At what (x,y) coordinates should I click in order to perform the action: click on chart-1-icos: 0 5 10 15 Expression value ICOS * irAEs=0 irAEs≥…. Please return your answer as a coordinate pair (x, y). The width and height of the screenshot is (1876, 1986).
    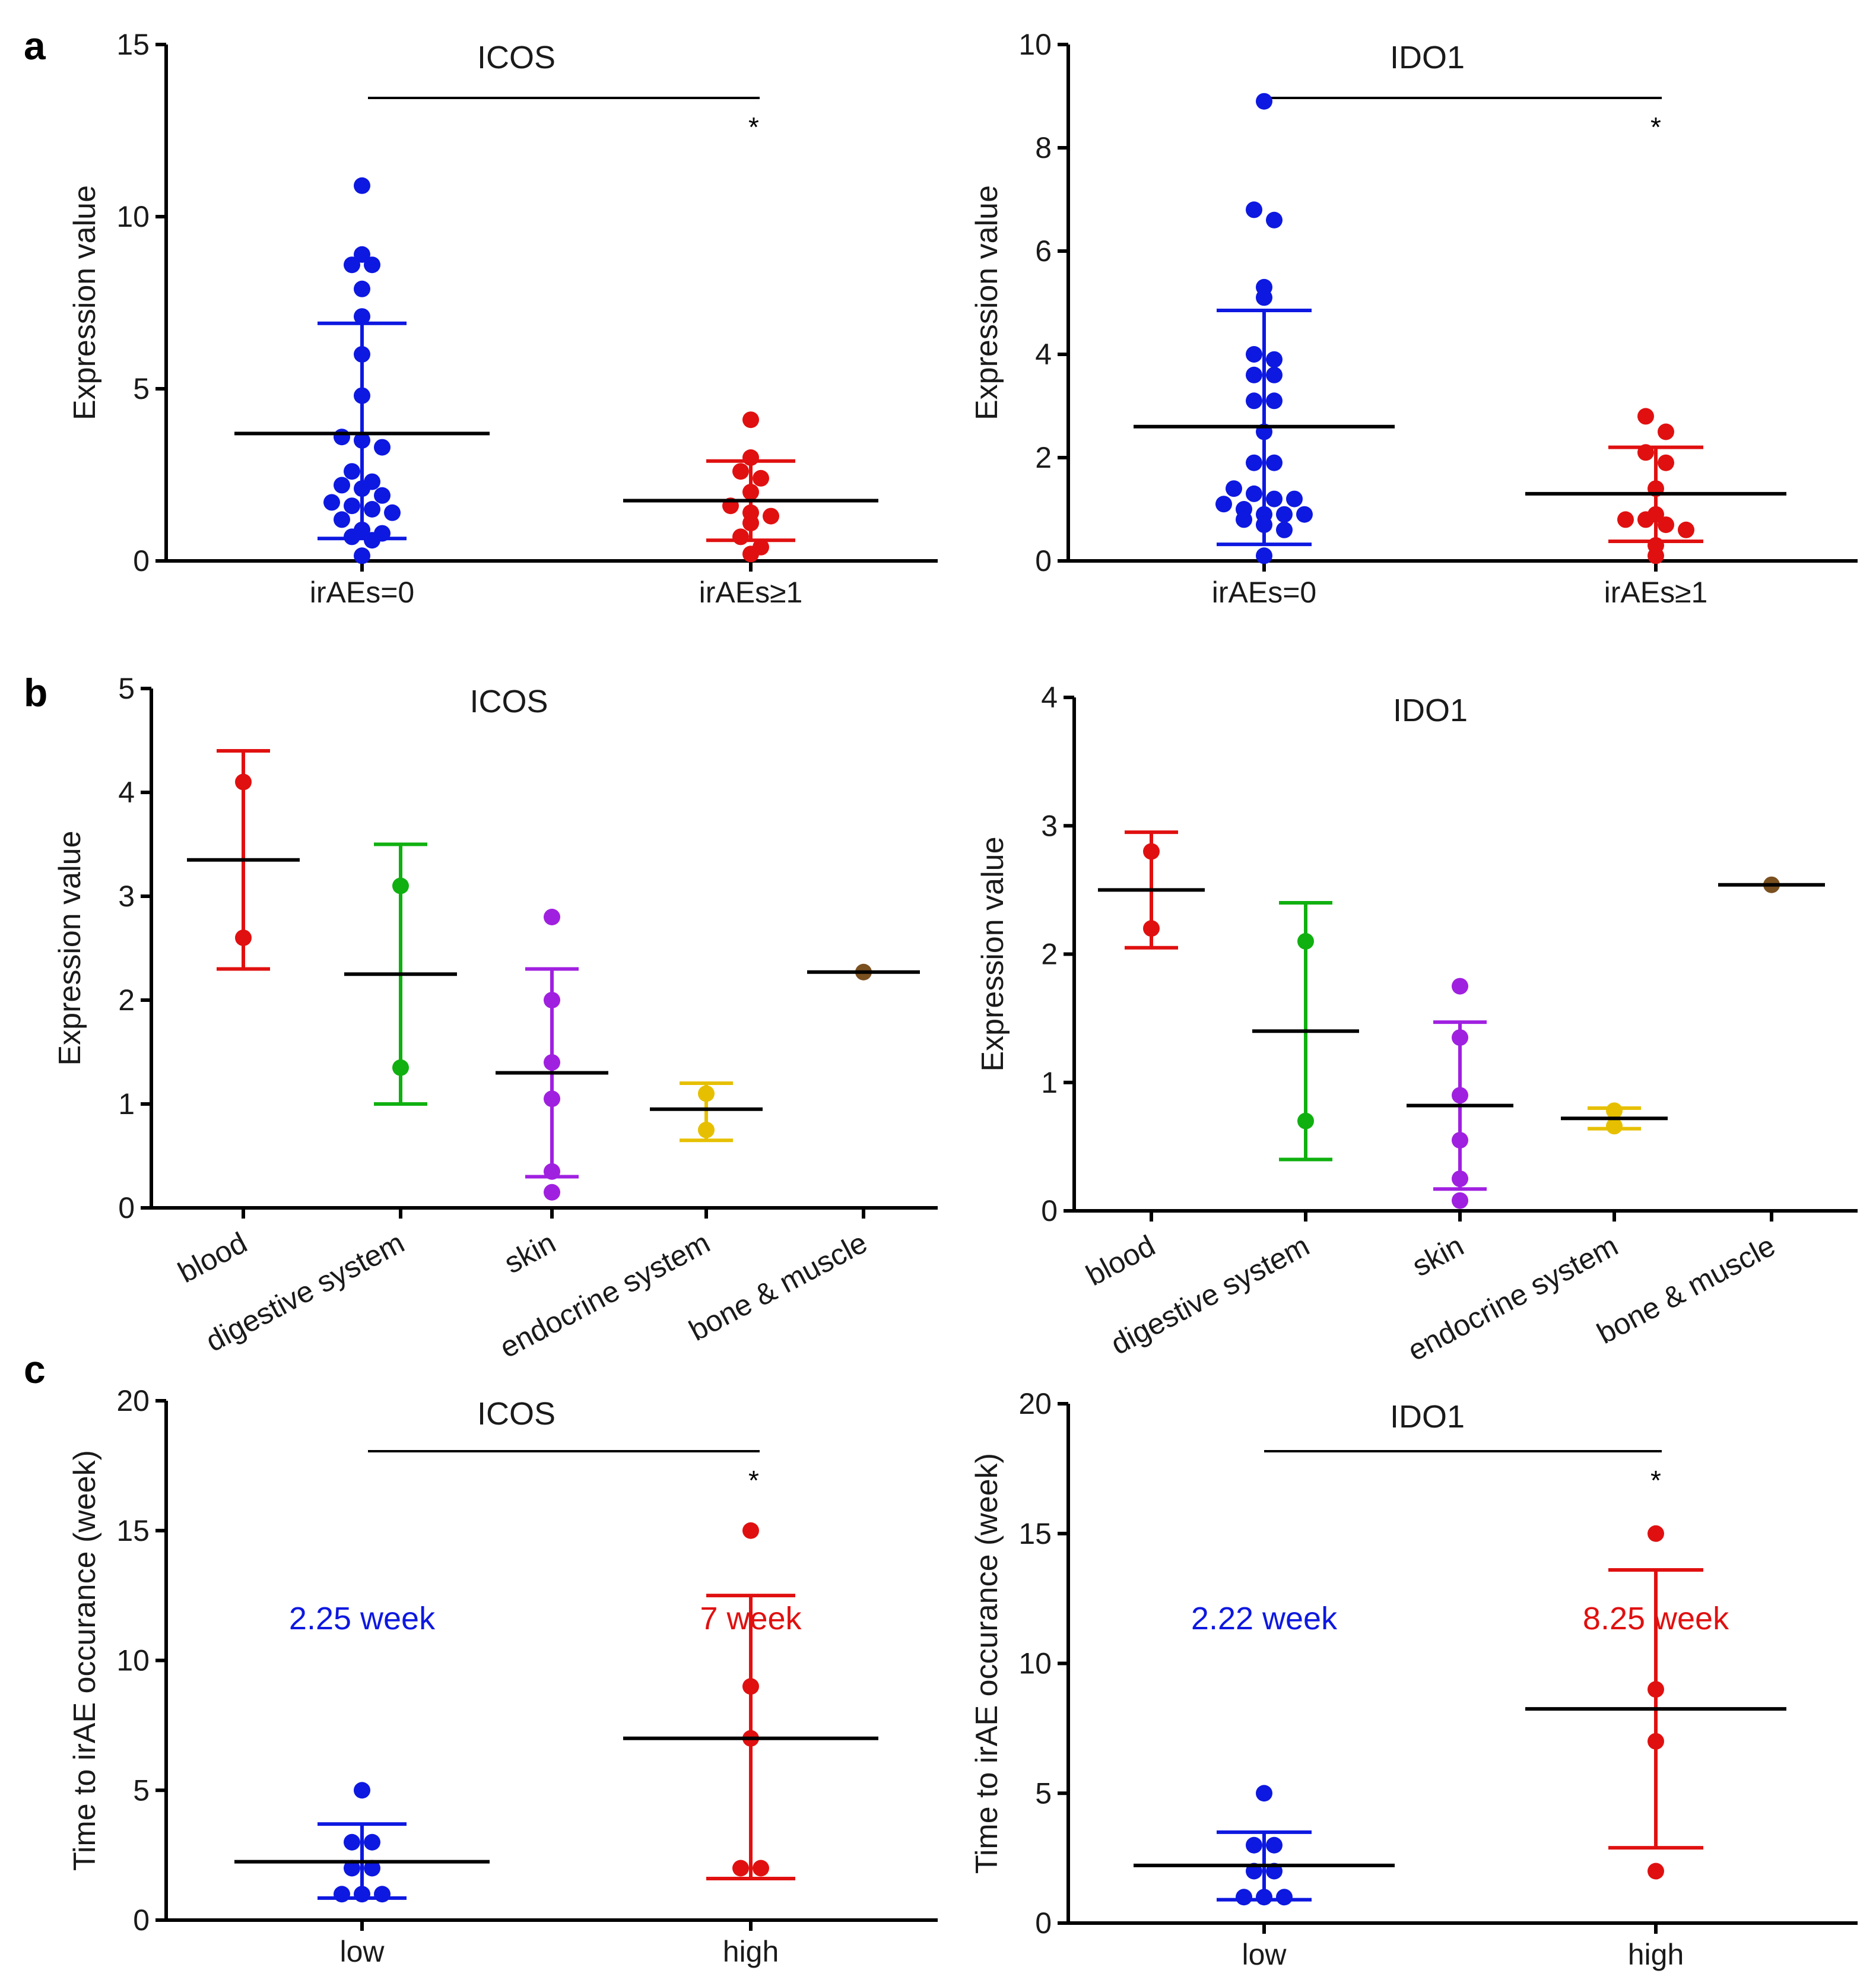
    Looking at the image, I should click on (503, 318).